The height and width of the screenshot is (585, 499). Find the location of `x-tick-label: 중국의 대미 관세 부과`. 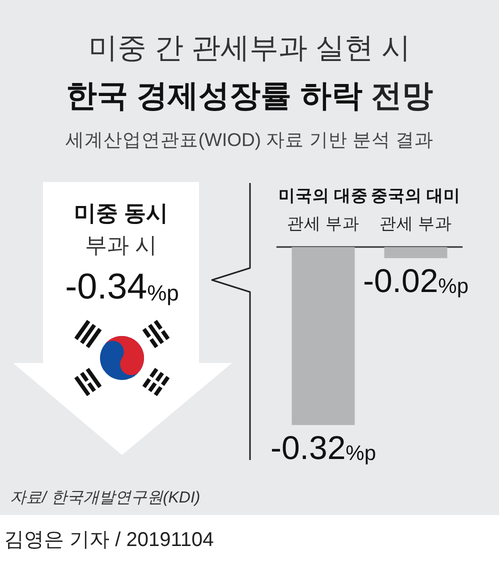

x-tick-label: 중국의 대미 관세 부과 is located at coordinates (415, 210).